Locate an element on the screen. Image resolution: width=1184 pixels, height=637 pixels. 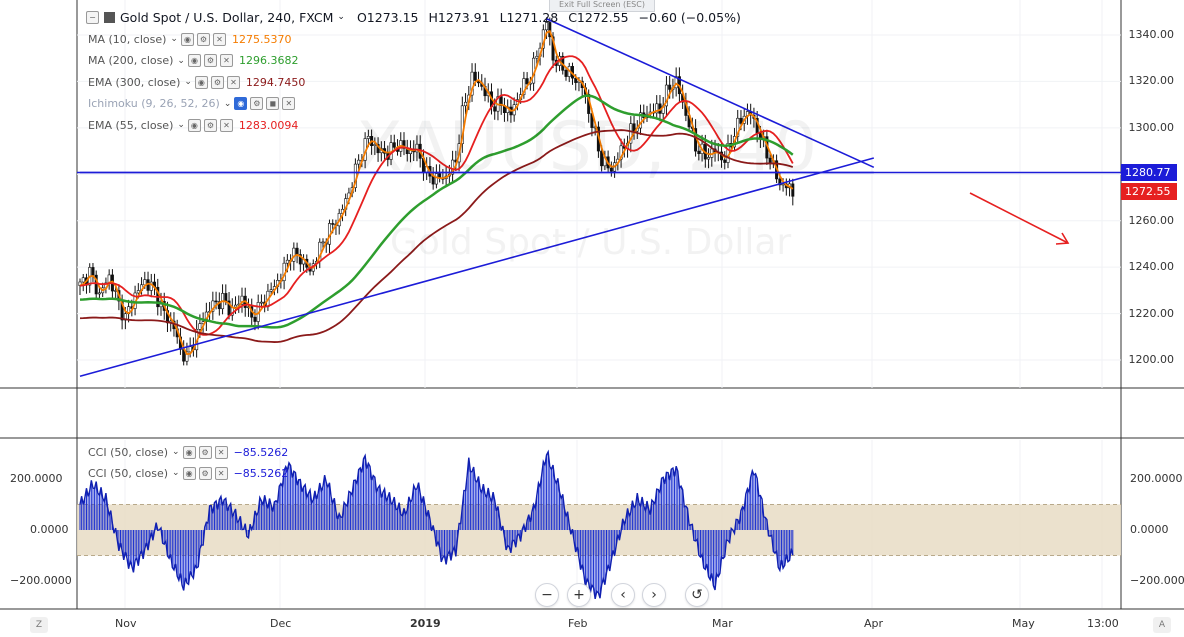
time-tick-label: Feb is located at coordinates (578, 623).